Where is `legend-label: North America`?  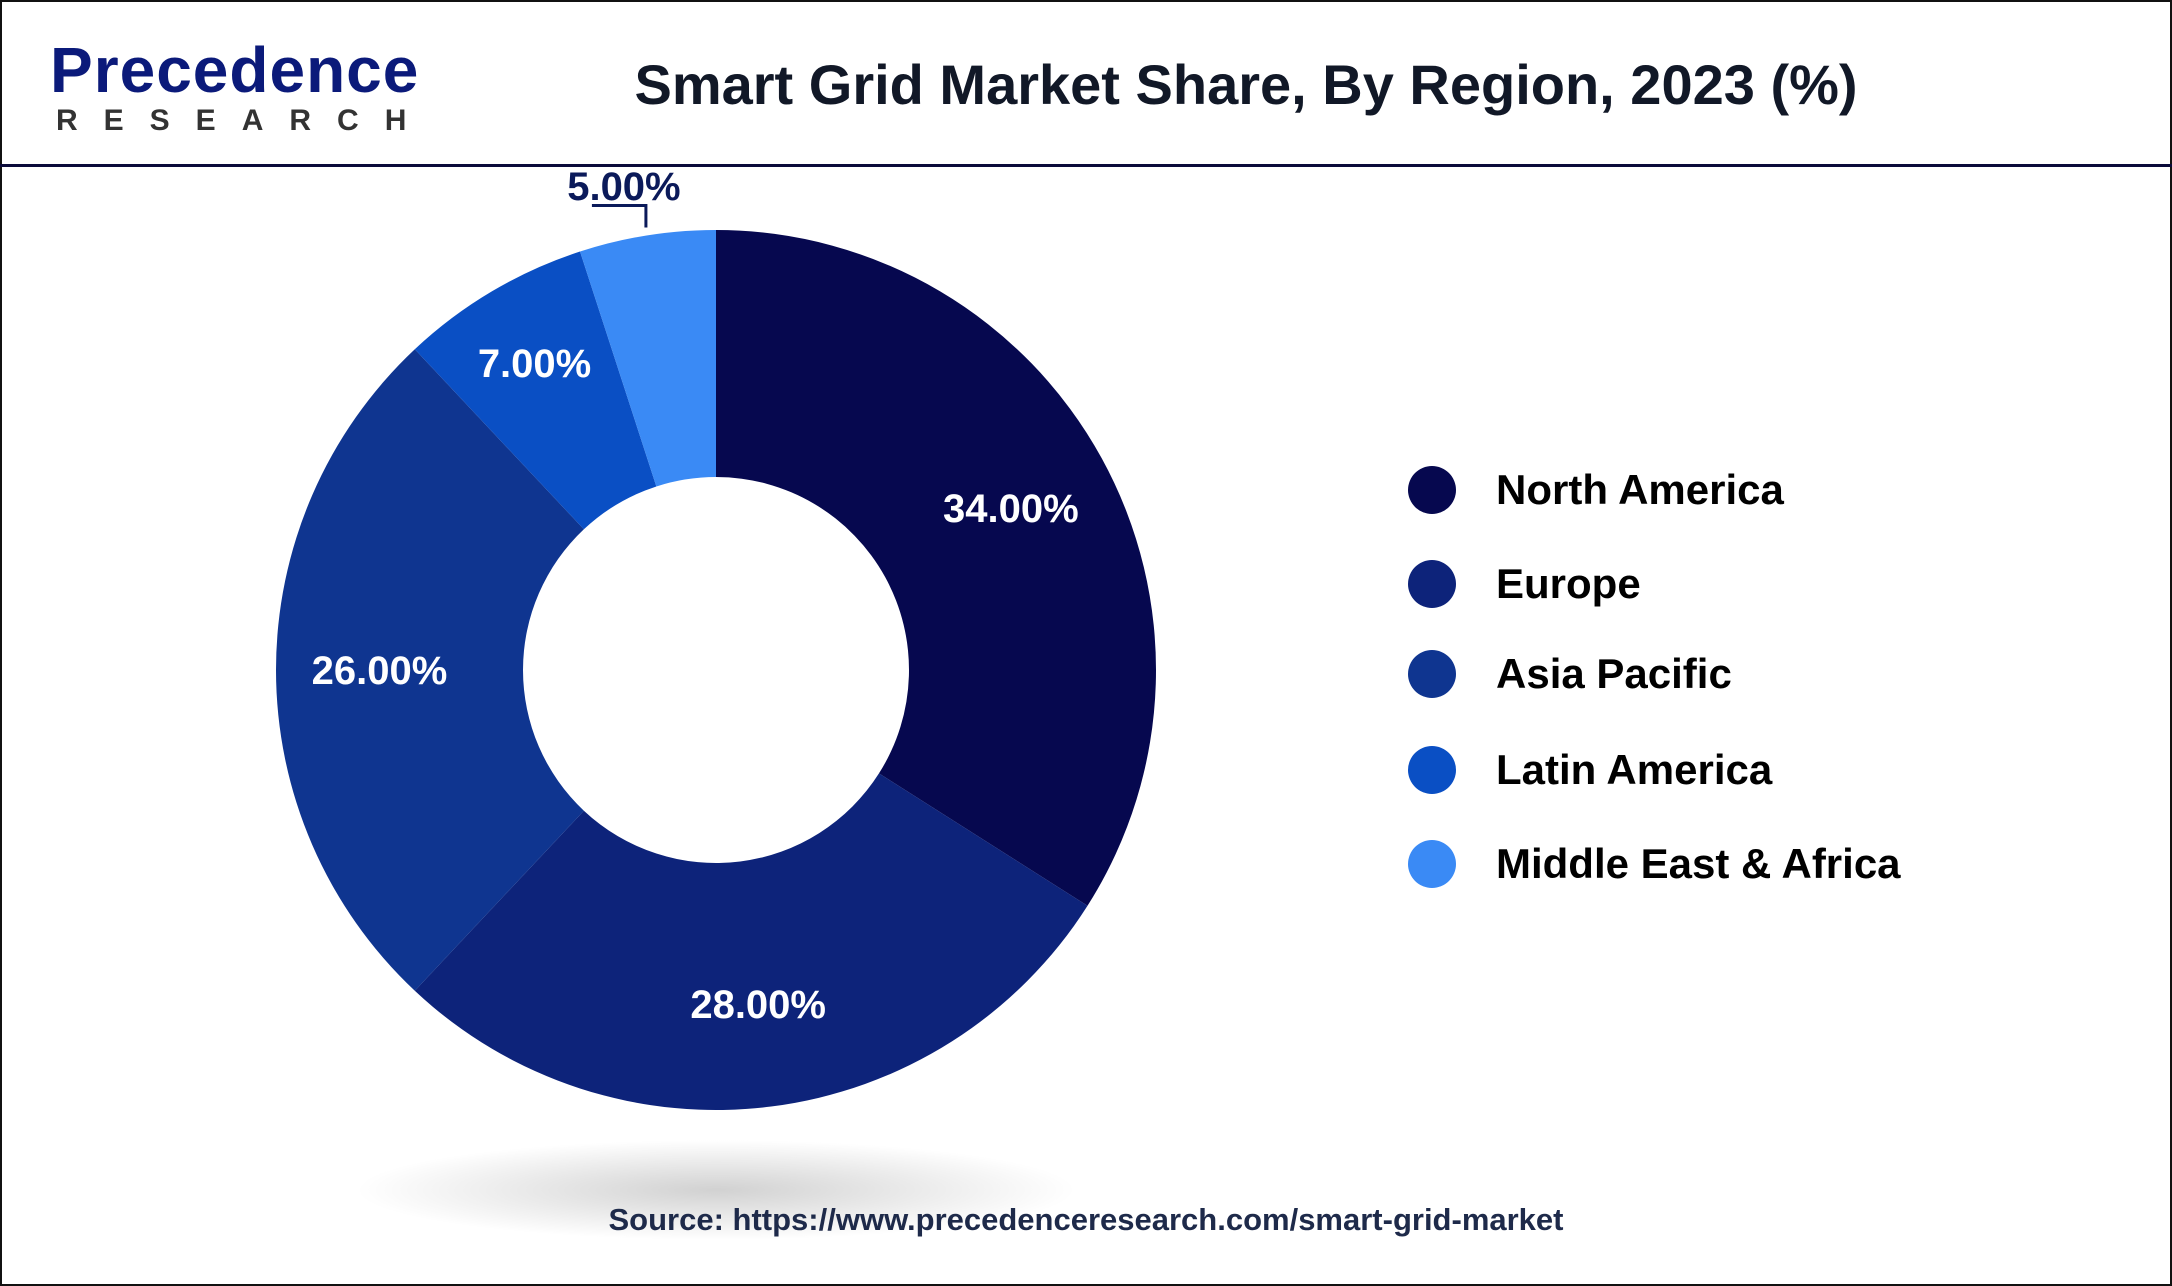
legend-label: North America is located at coordinates (1640, 489).